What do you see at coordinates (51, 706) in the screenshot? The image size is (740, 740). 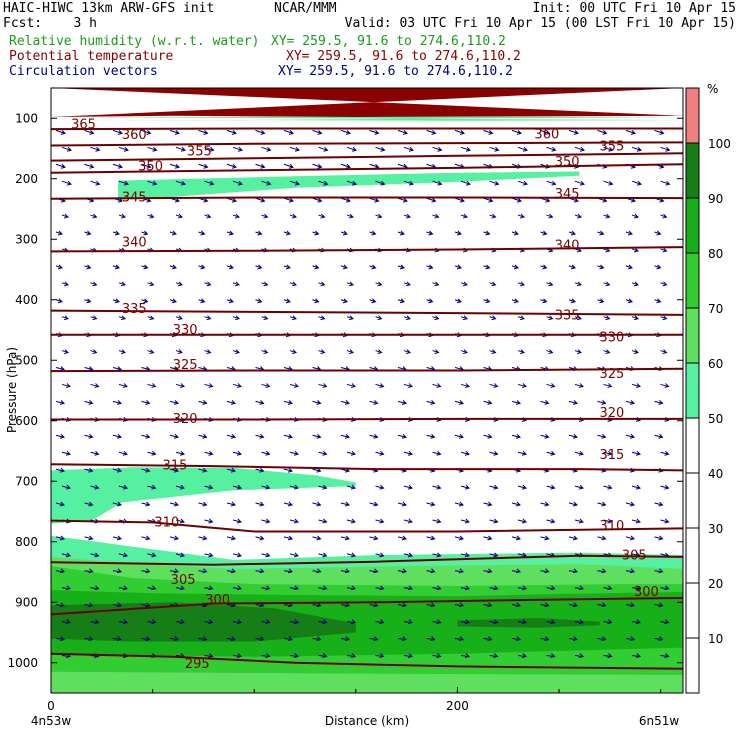 I see `x-tick-label-0: 0` at bounding box center [51, 706].